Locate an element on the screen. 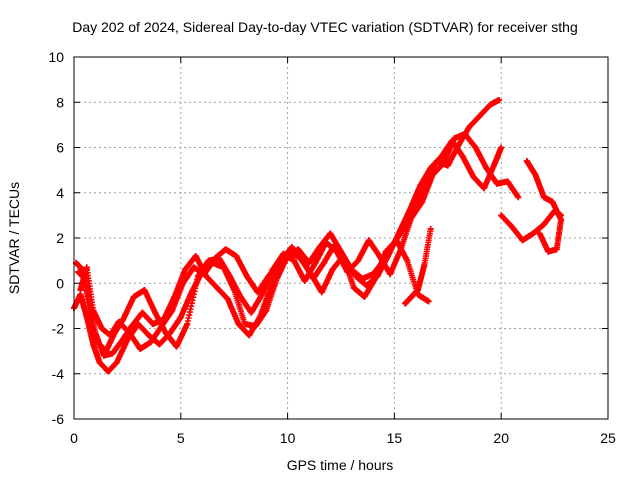  x-tick-label: 25 is located at coordinates (608, 438).